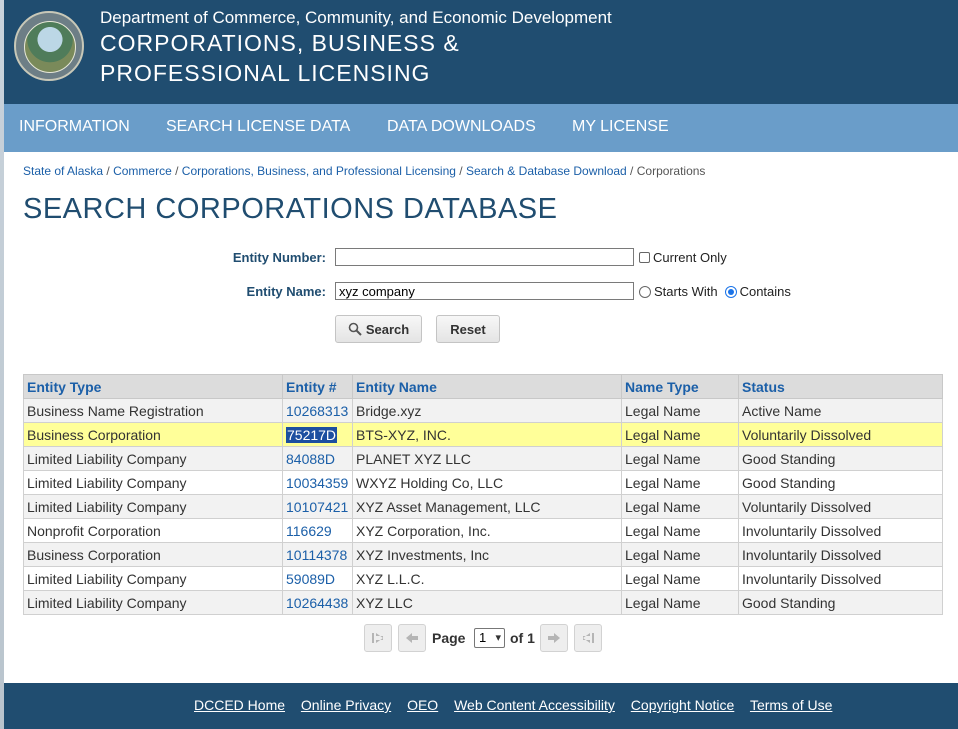 Image resolution: width=958 pixels, height=729 pixels. I want to click on entity-number-label: Entity Number:, so click(279, 257).